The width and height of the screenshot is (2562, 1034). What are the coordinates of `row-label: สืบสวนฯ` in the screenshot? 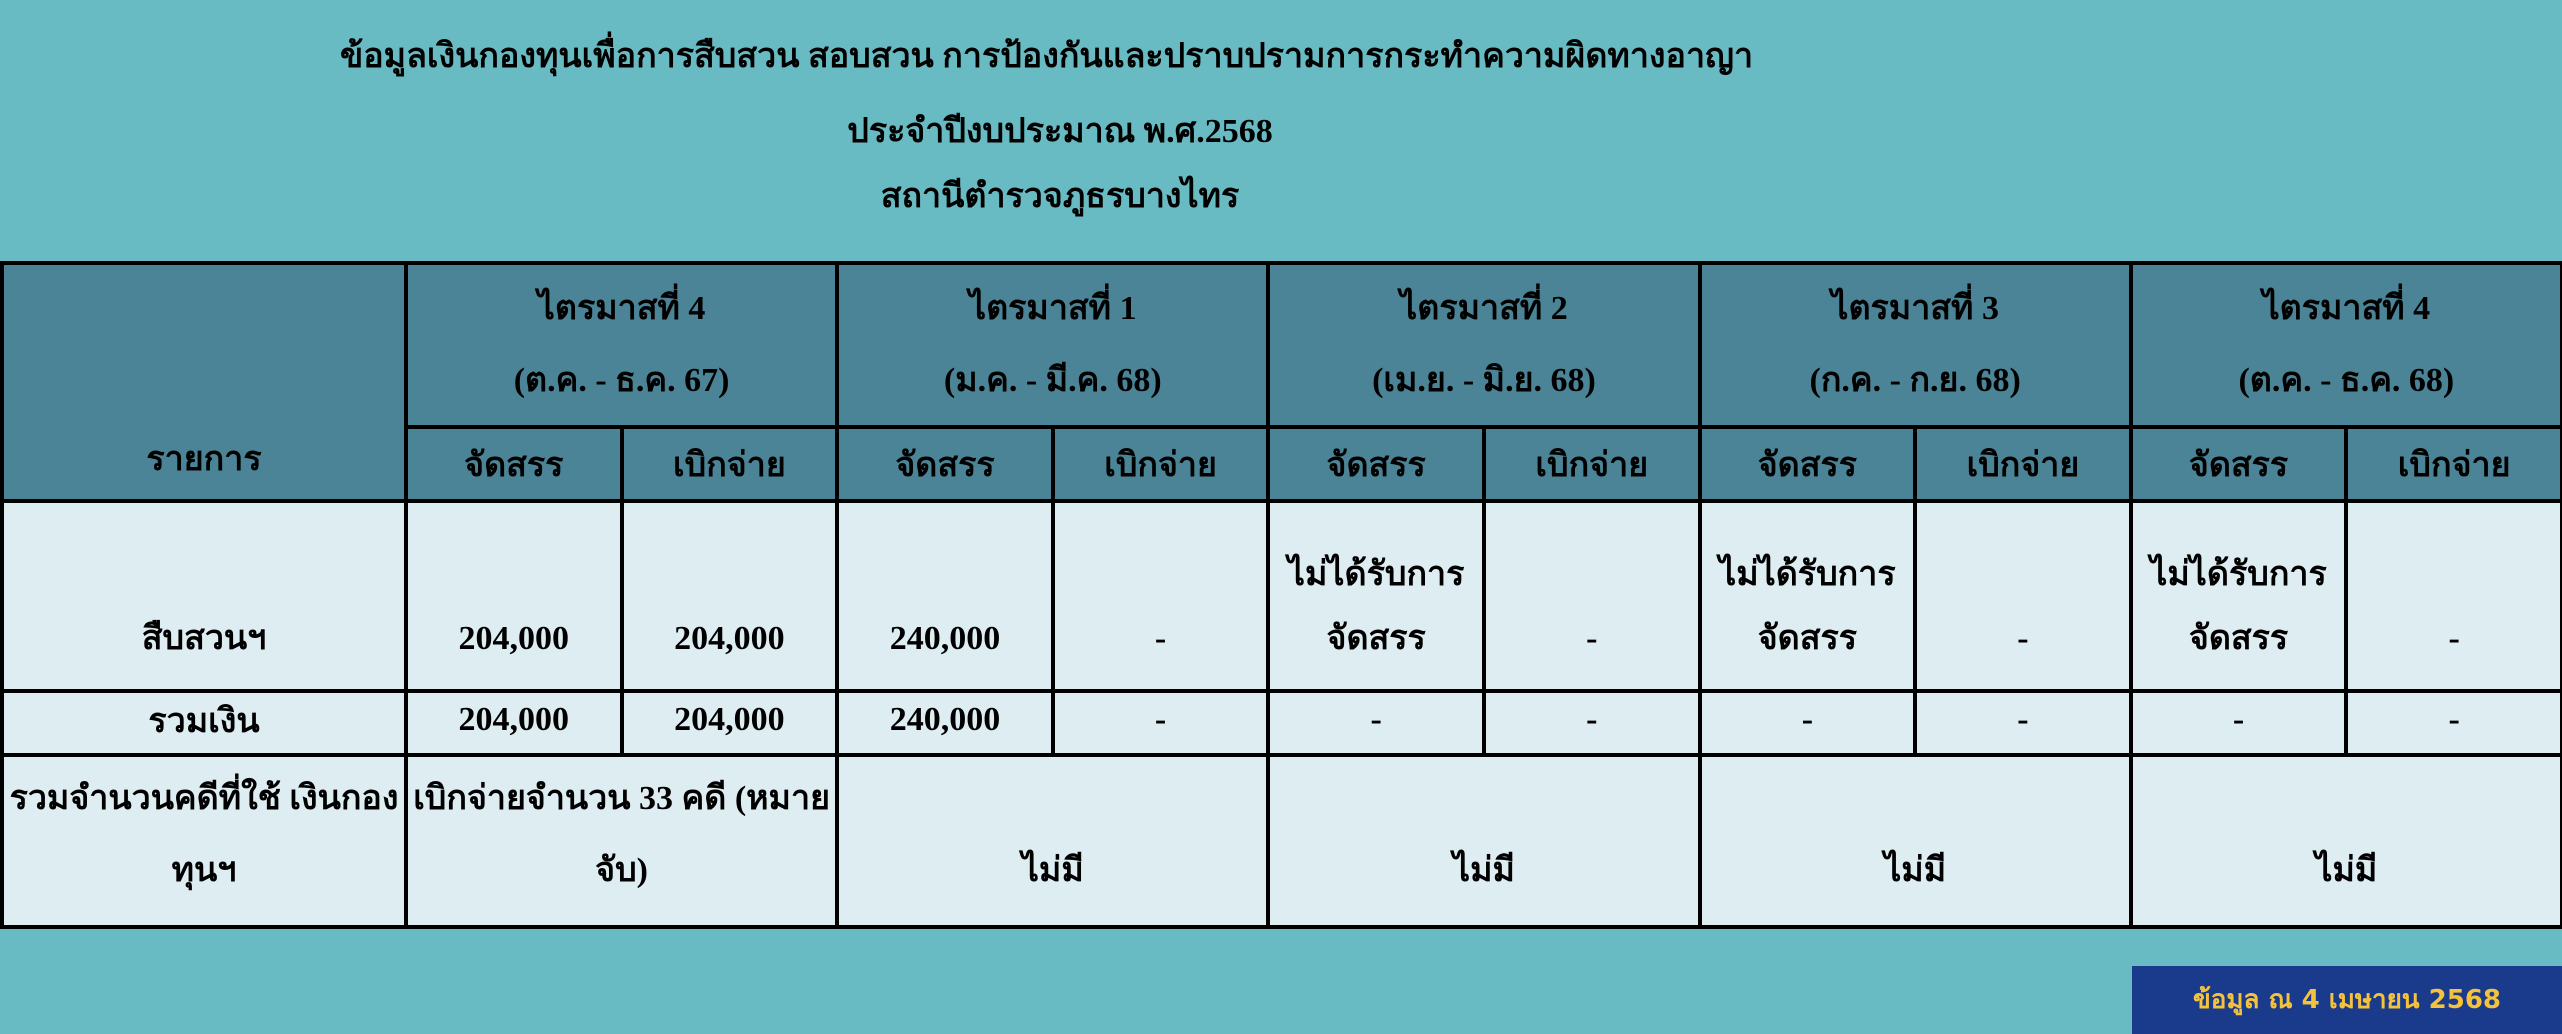 It's located at (204, 596).